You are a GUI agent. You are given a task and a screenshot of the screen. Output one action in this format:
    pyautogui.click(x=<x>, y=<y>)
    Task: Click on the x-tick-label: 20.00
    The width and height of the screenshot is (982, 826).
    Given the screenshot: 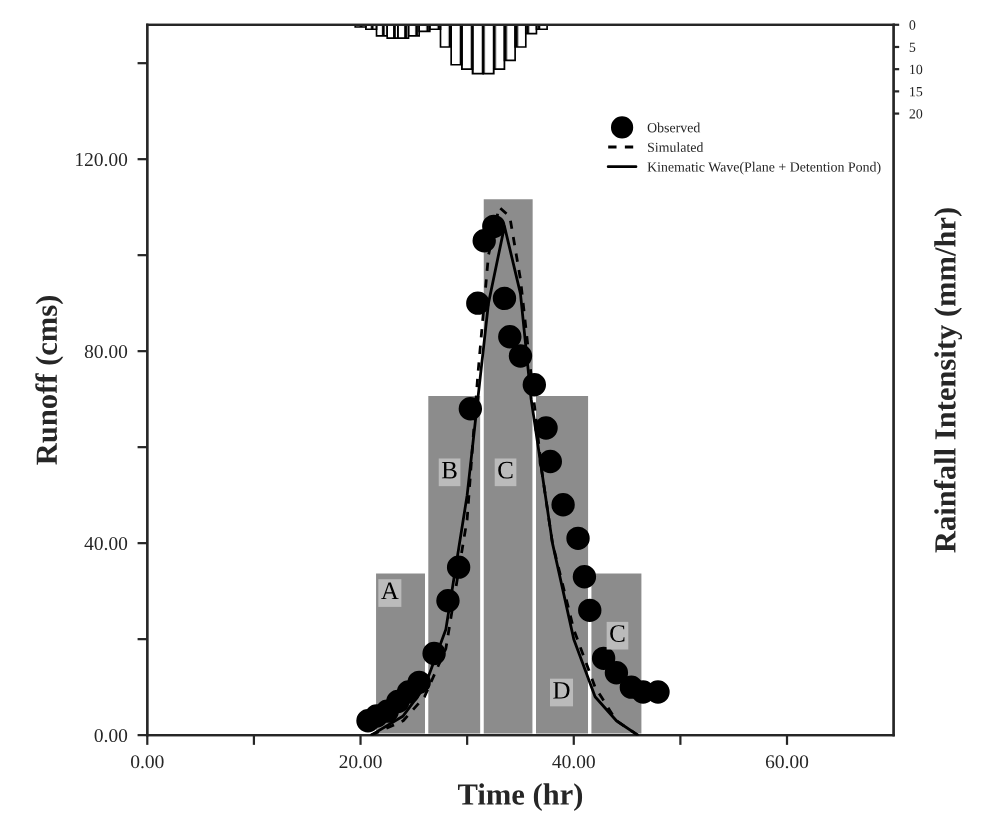 What is the action you would take?
    pyautogui.click(x=360, y=762)
    